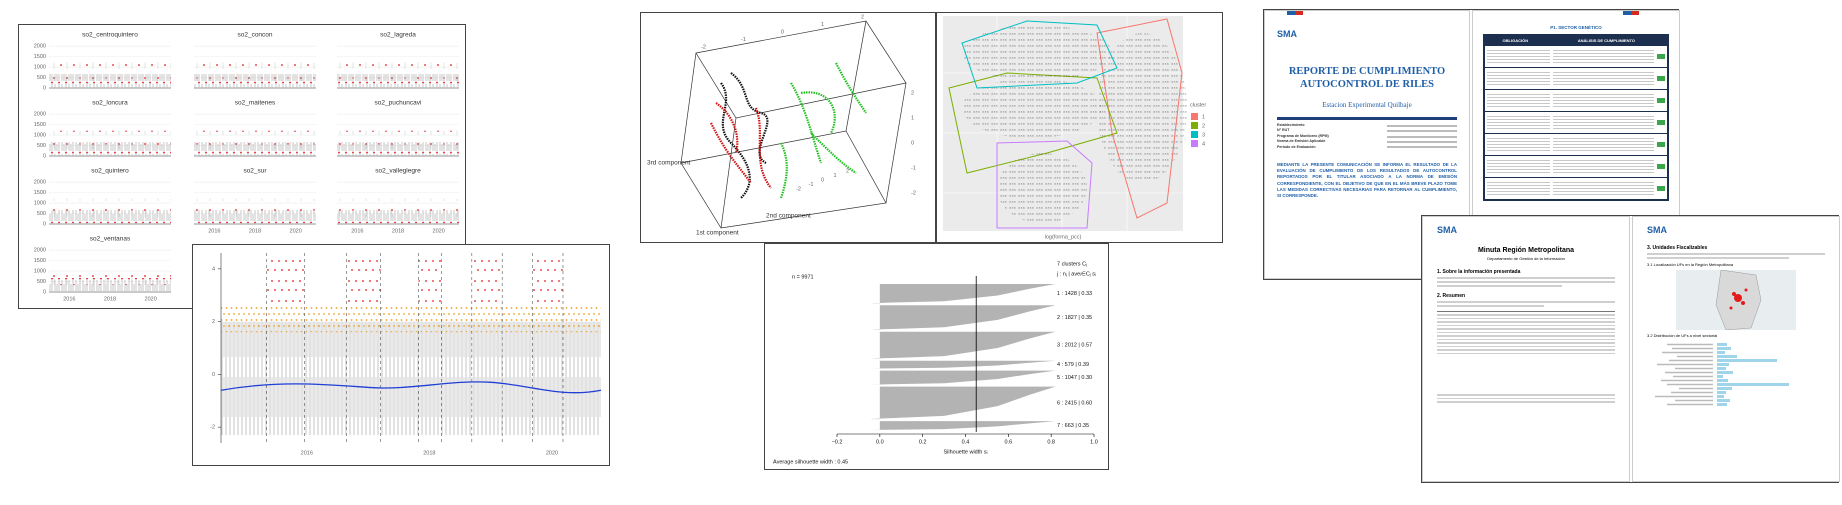  Describe the element at coordinates (398, 35) in the screenshot. I see `facet-label: so2_lagreda` at that location.